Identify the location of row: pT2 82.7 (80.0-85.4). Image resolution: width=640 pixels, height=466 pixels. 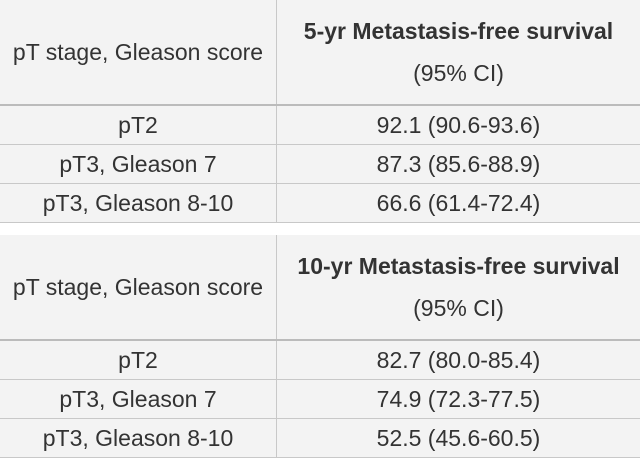
(320, 360).